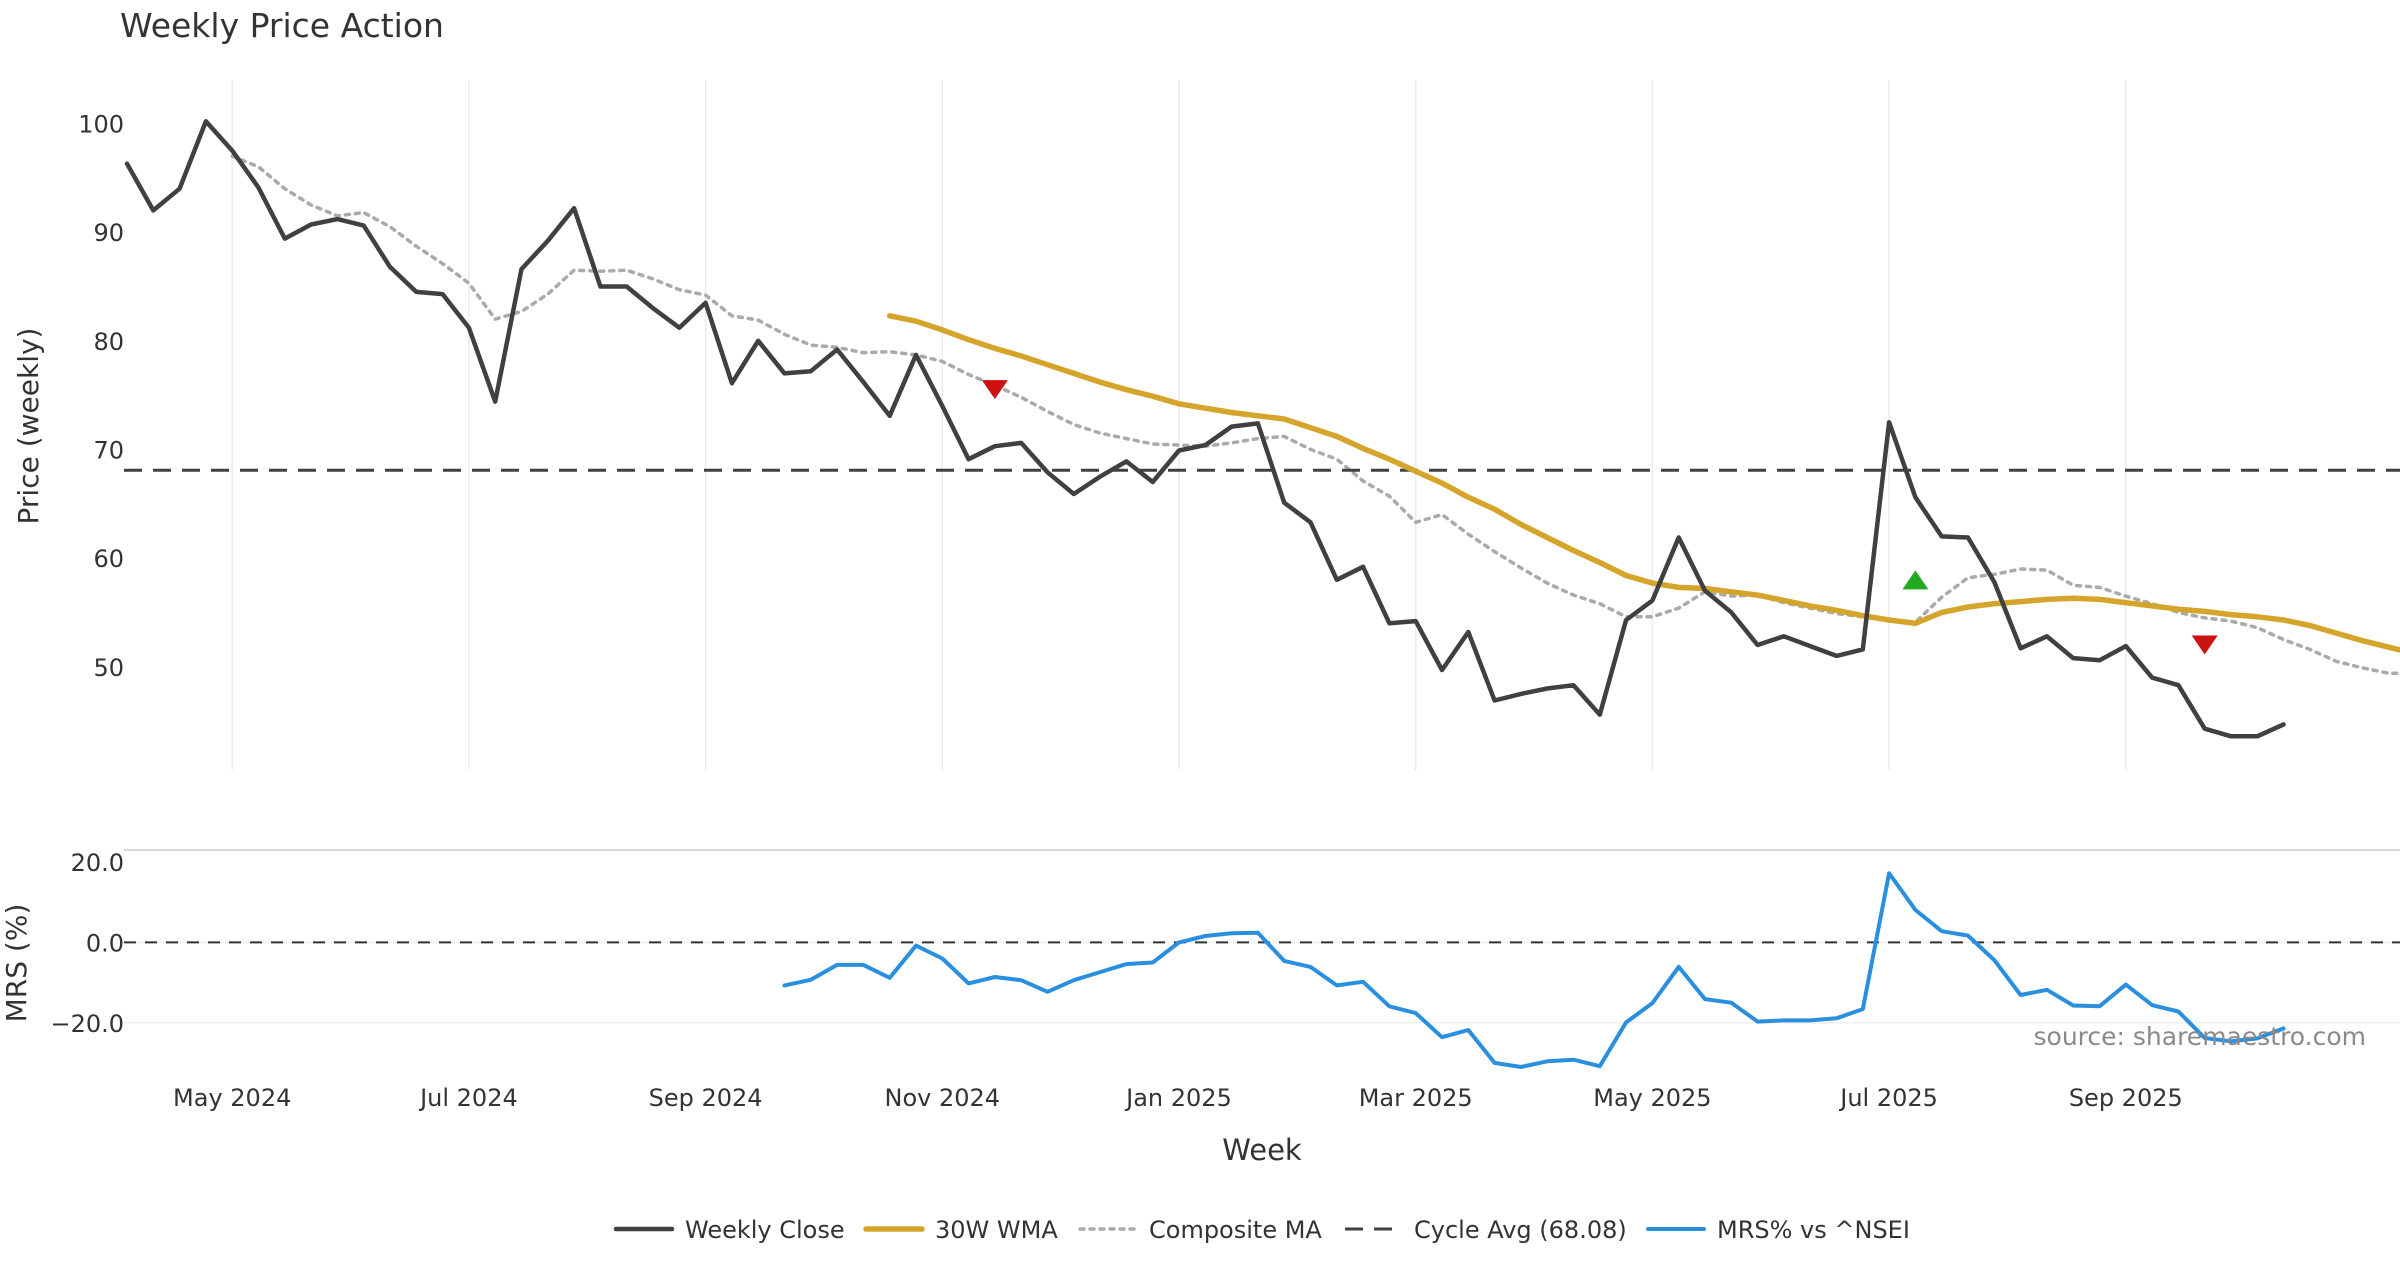  What do you see at coordinates (282, 25) in the screenshot?
I see `chart-title: Weekly Price Action` at bounding box center [282, 25].